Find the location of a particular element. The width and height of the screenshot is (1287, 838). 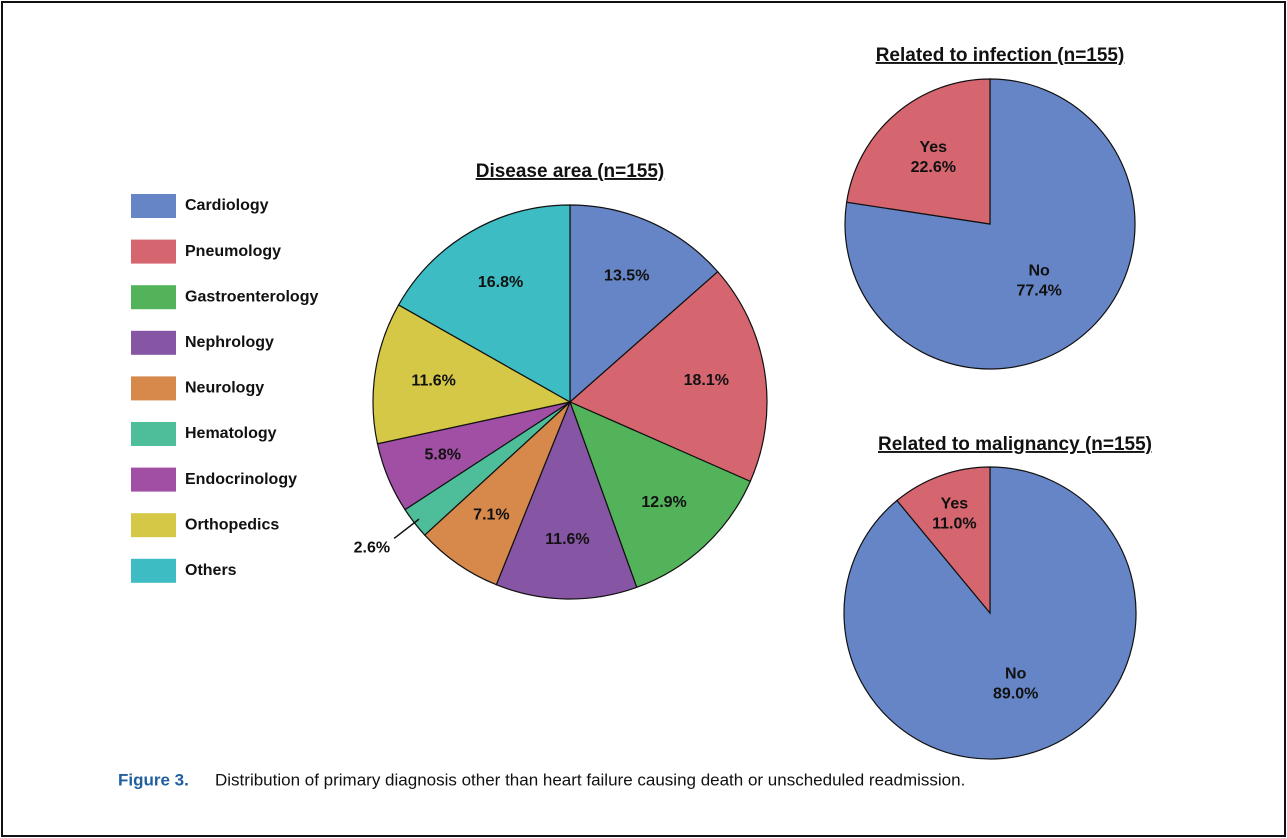

slice-label: 12.9% is located at coordinates (663, 502).